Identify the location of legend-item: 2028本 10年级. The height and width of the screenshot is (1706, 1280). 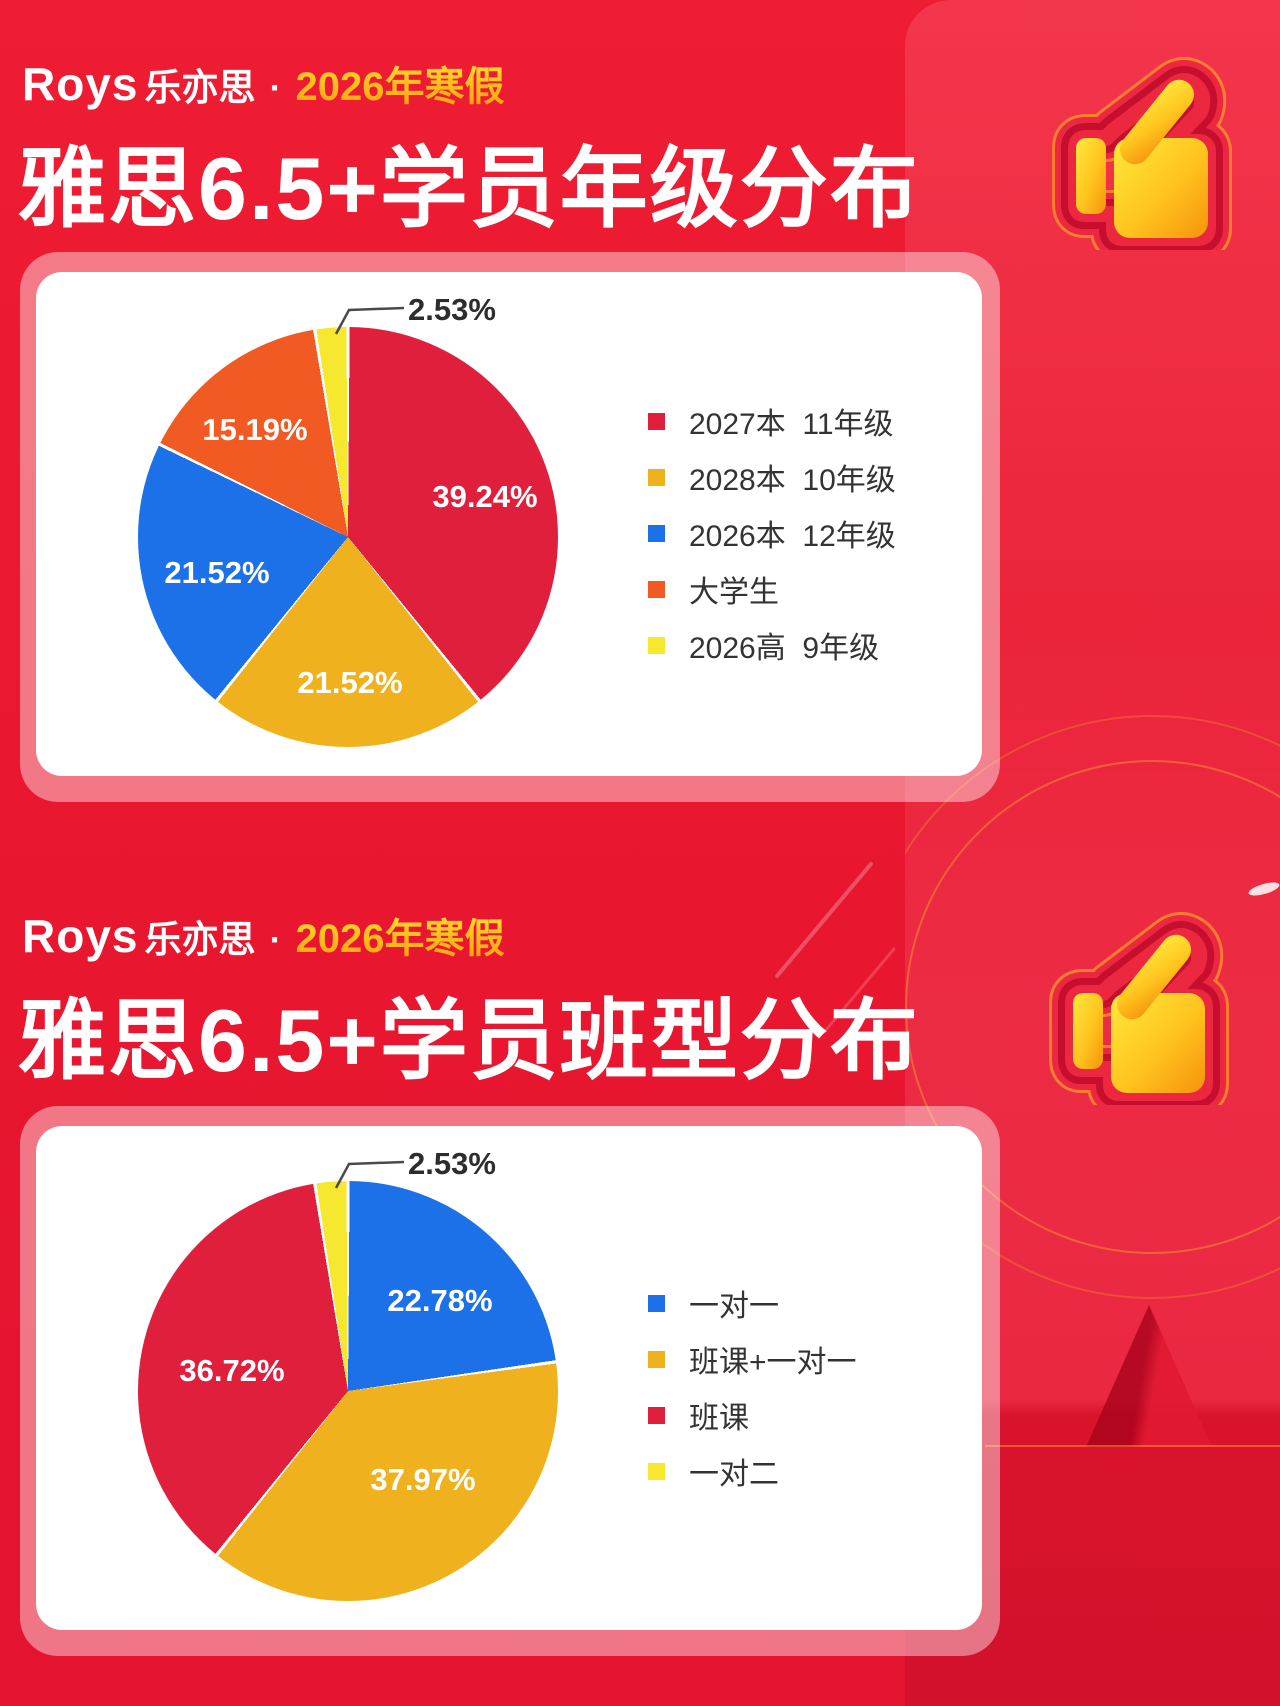
(772, 477).